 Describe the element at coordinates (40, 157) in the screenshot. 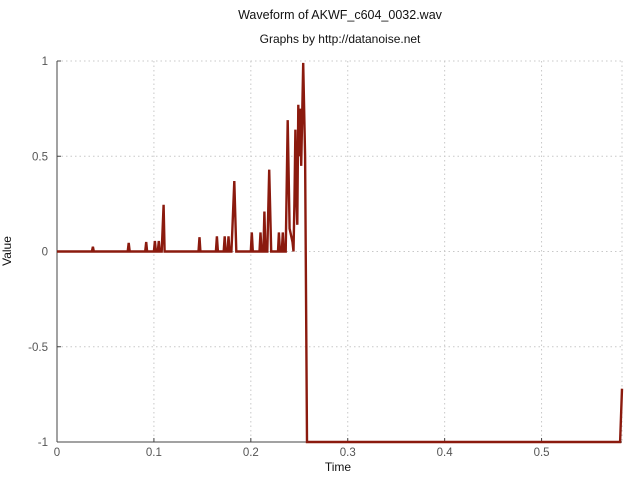

I see `y-tick-label: 0.5` at that location.